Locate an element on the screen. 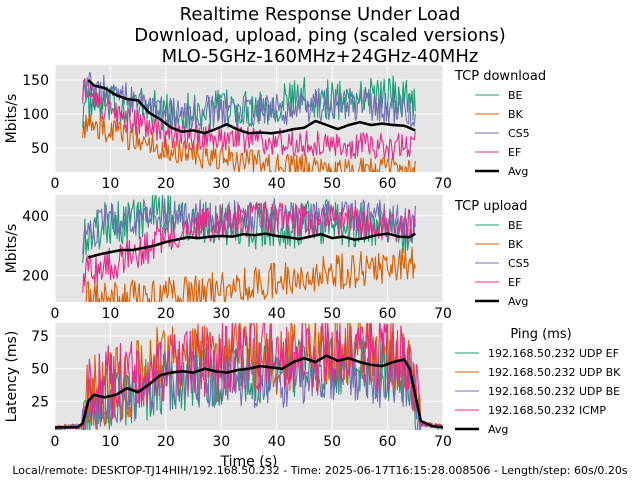 The image size is (640, 480). legend-entry: 192.168.50.232 ICMP is located at coordinates (547, 410).